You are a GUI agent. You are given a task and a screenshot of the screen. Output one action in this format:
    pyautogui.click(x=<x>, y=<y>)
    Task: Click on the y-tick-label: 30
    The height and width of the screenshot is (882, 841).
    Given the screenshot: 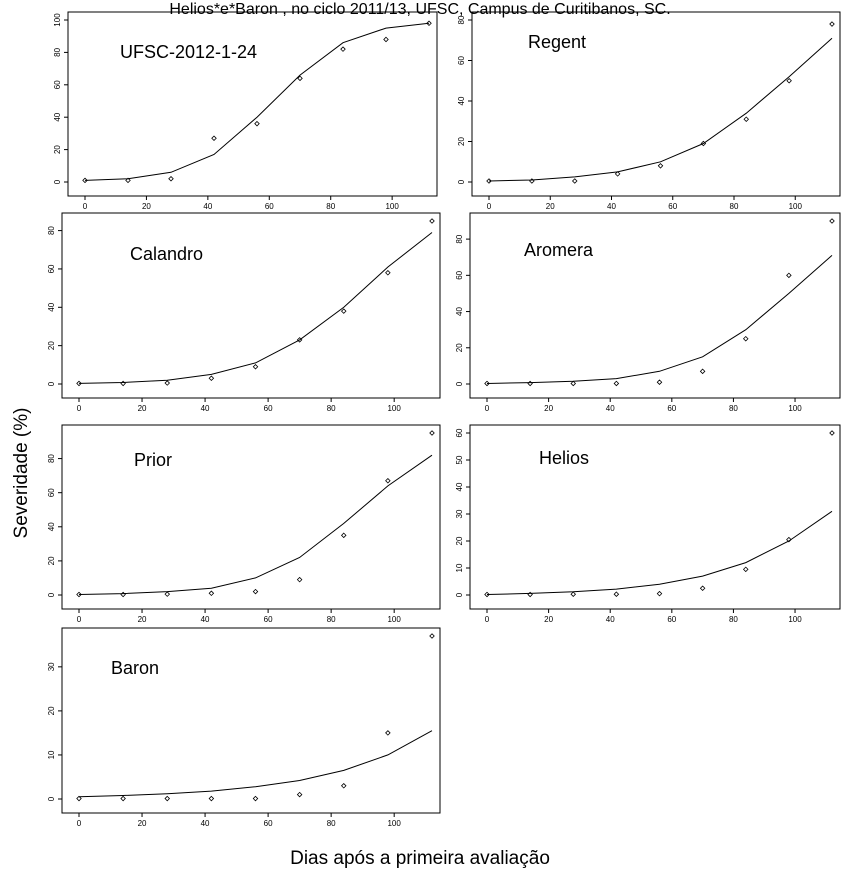 What is the action you would take?
    pyautogui.click(x=459, y=513)
    